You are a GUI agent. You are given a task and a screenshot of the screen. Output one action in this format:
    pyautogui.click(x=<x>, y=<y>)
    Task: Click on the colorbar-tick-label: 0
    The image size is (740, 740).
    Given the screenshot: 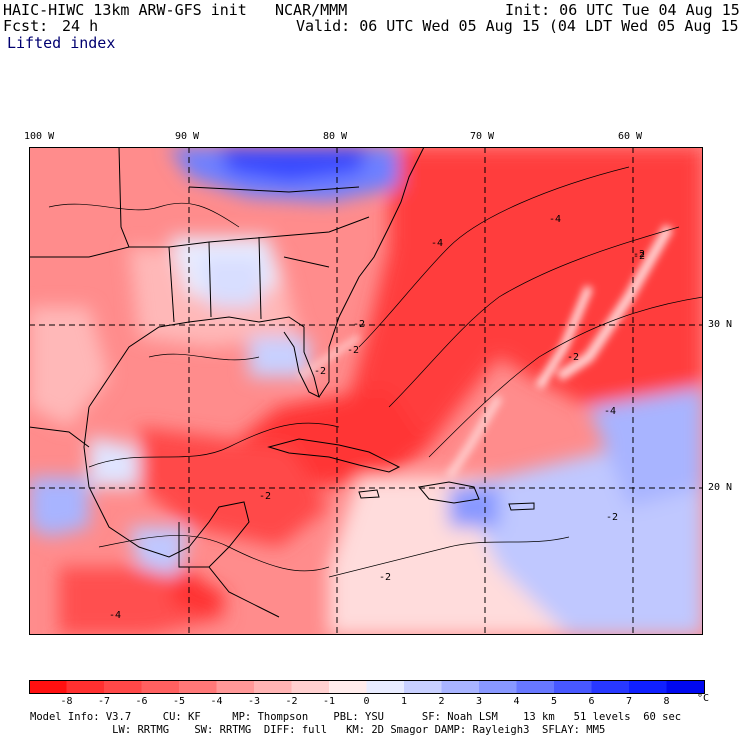 What is the action you would take?
    pyautogui.click(x=366, y=701)
    